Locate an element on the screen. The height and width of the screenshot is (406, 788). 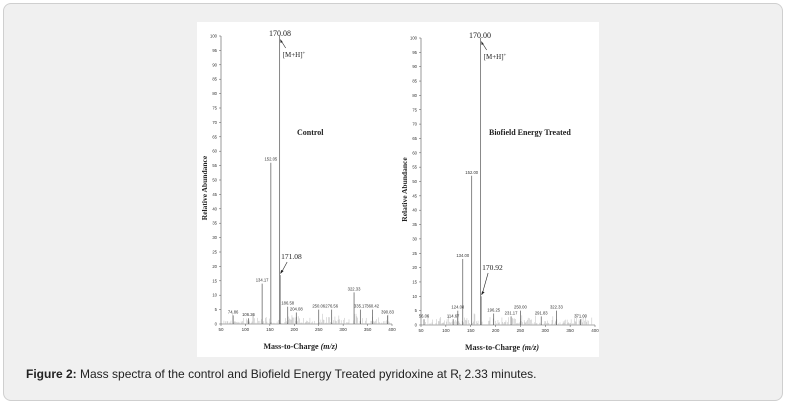
peak-label: 371.00 is located at coordinates (580, 315).